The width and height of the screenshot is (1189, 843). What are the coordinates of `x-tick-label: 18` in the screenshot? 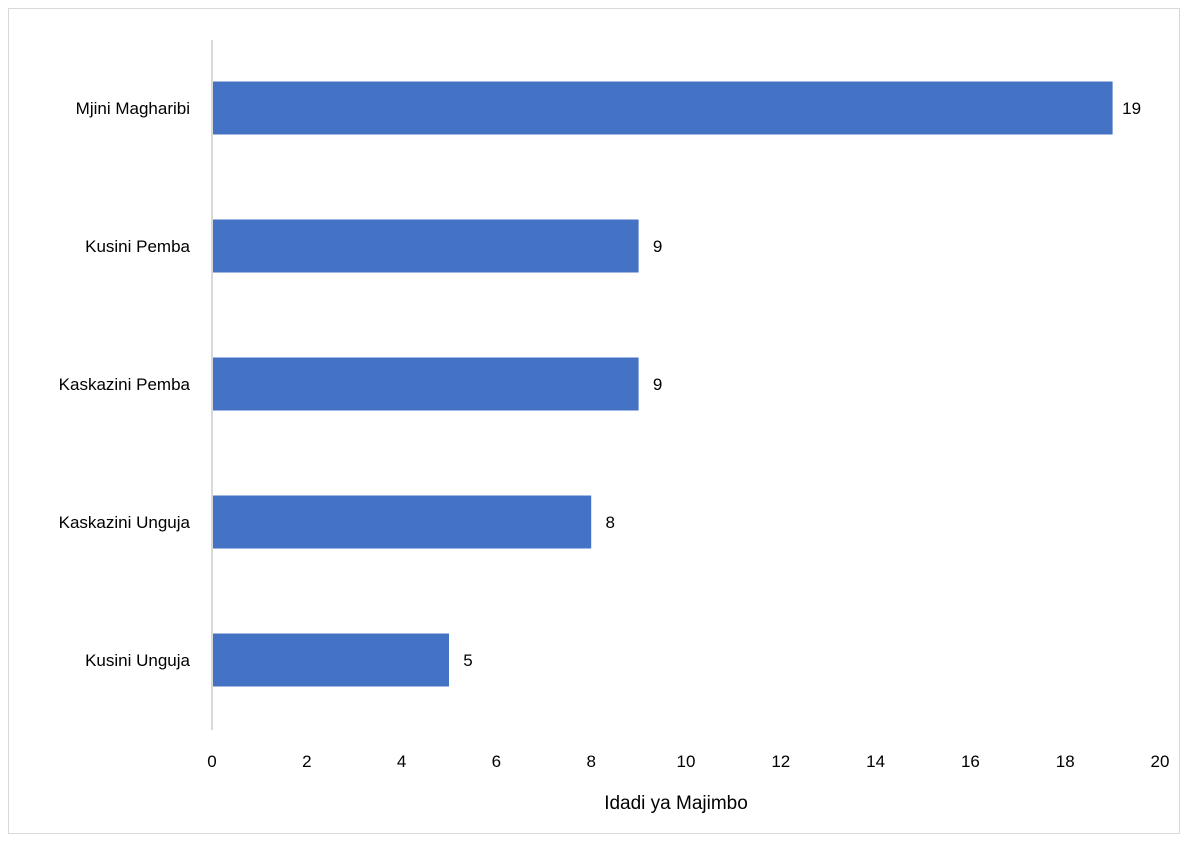 It's located at (1065, 761).